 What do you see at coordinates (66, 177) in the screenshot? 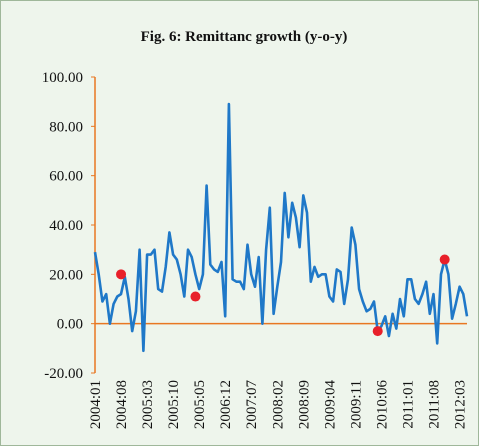
I see `y-tick-label: 60.00` at bounding box center [66, 177].